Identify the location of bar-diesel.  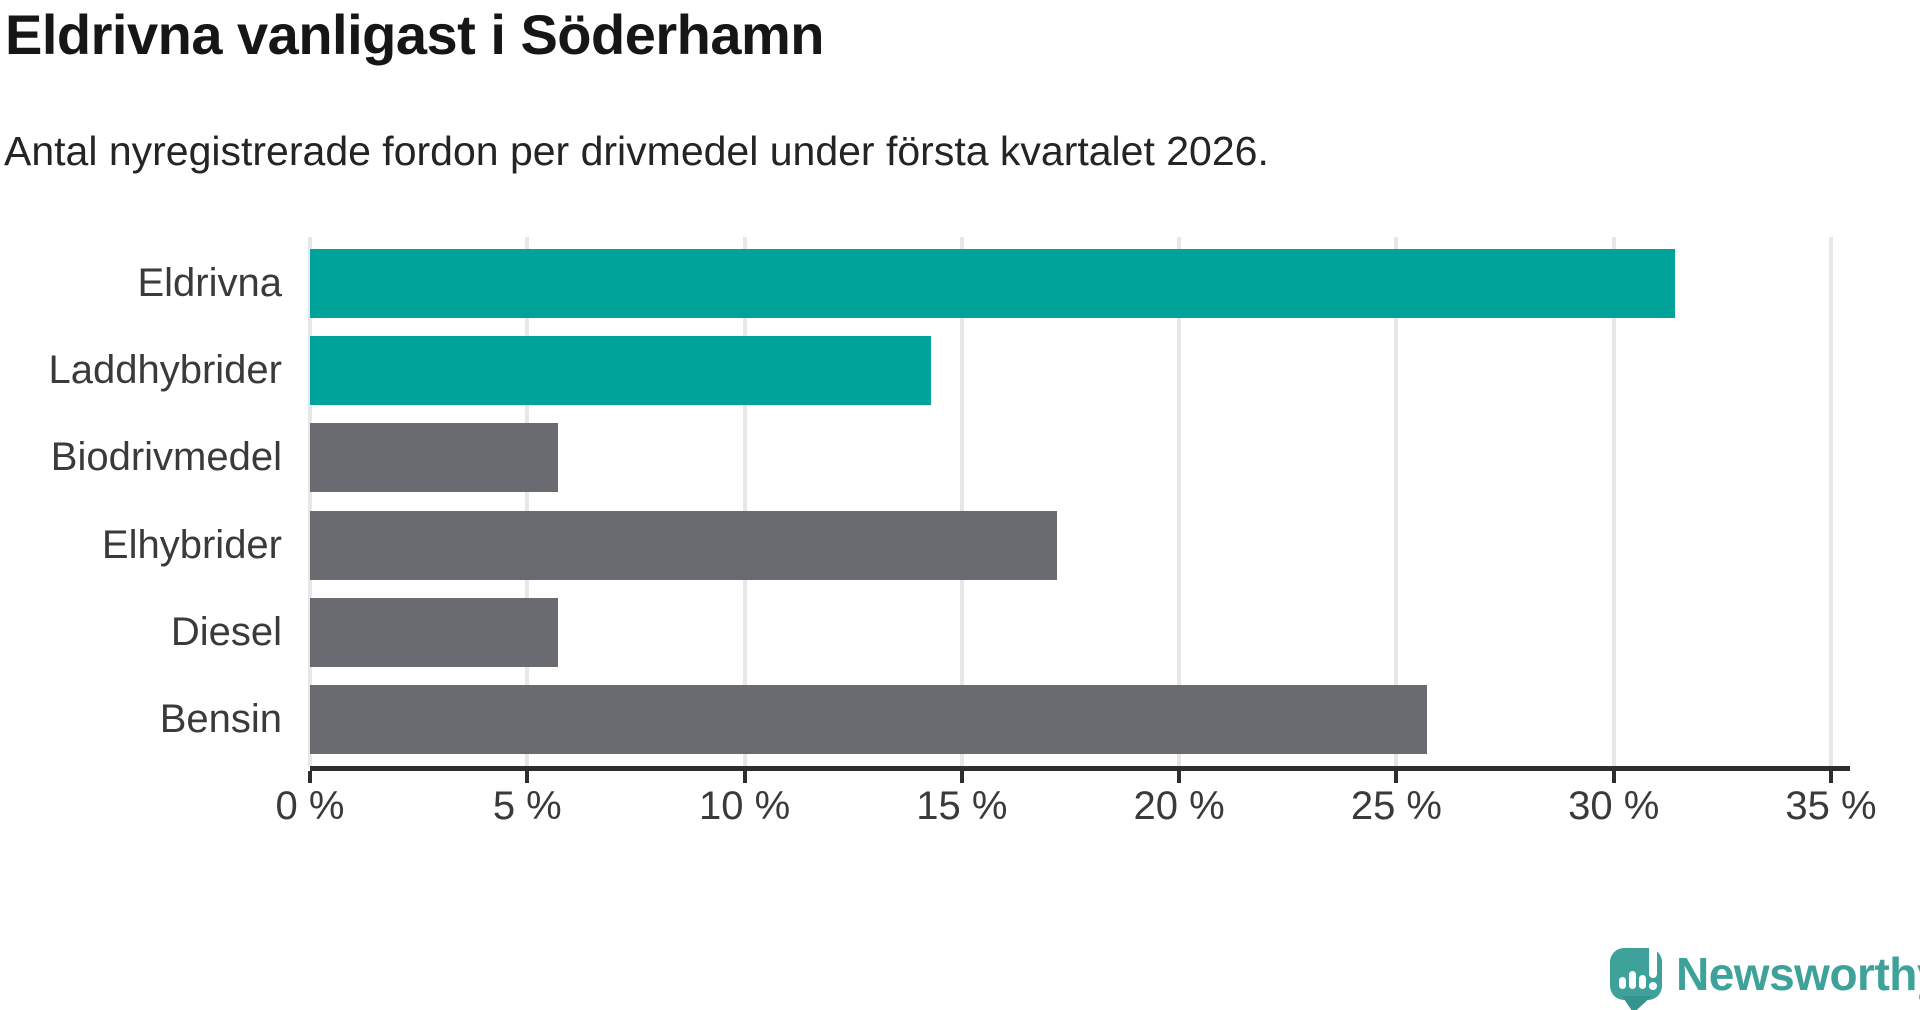
(434, 632).